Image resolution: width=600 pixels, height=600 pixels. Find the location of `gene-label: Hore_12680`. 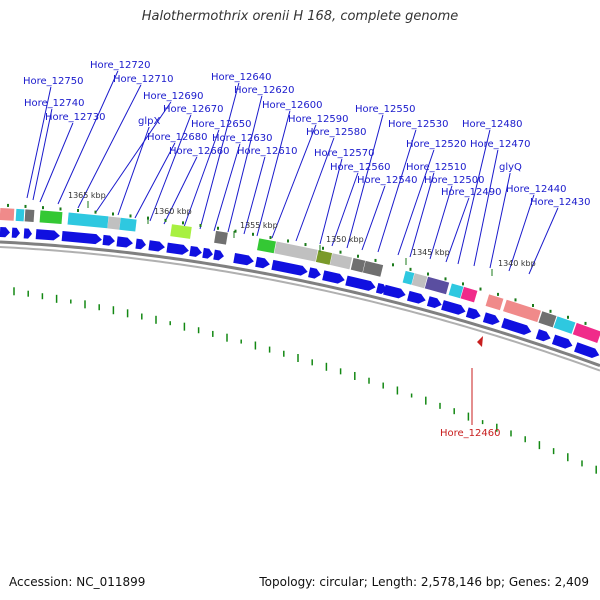

gene-label: Hore_12680 is located at coordinates (177, 137).